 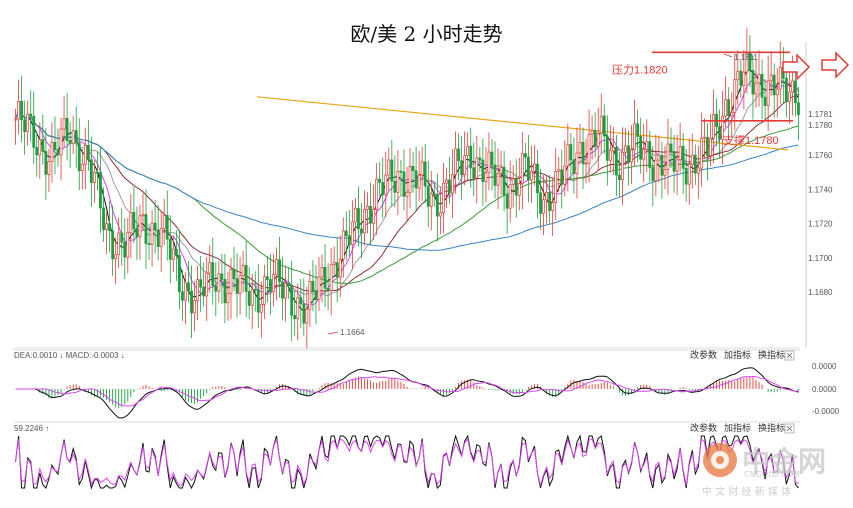 I want to click on macd-button: 改参数, so click(x=703, y=354).